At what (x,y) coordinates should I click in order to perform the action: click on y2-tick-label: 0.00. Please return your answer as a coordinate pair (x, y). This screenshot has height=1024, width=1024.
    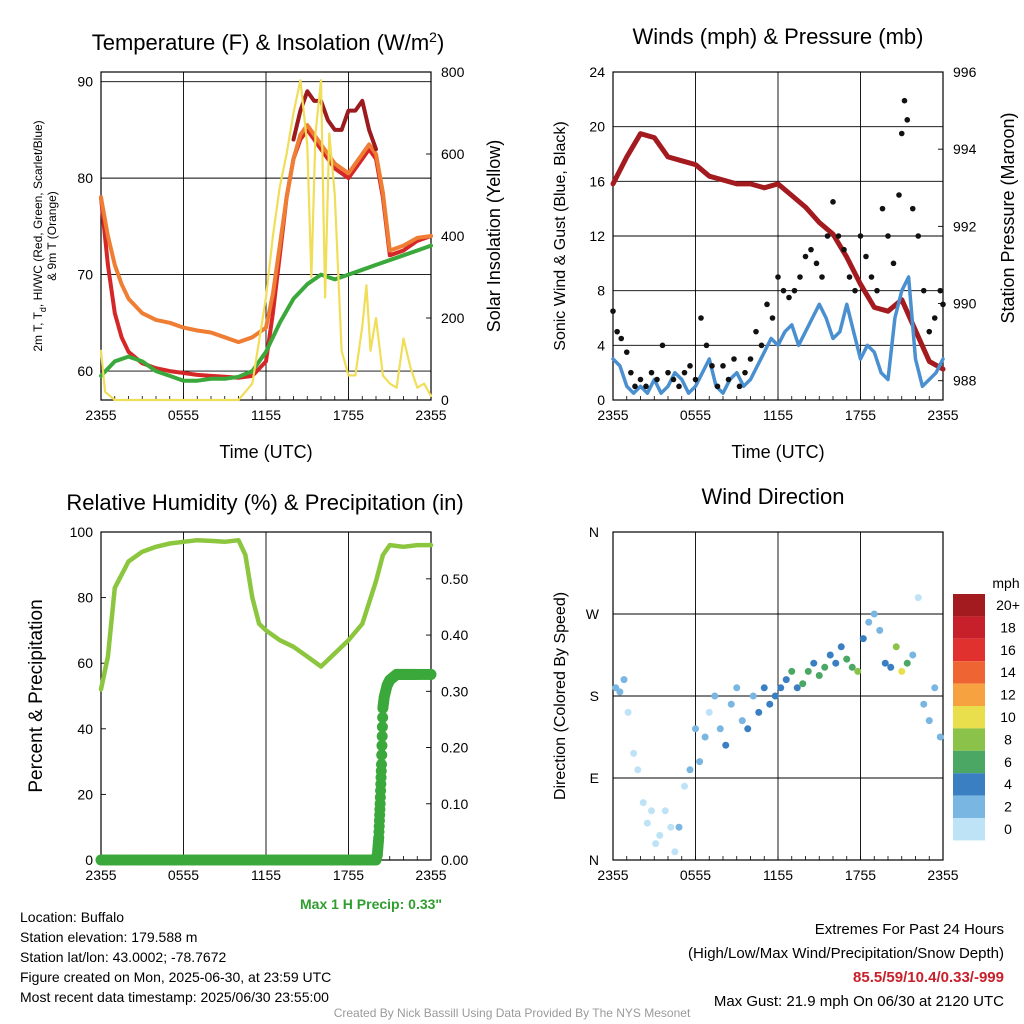
    Looking at the image, I should click on (454, 860).